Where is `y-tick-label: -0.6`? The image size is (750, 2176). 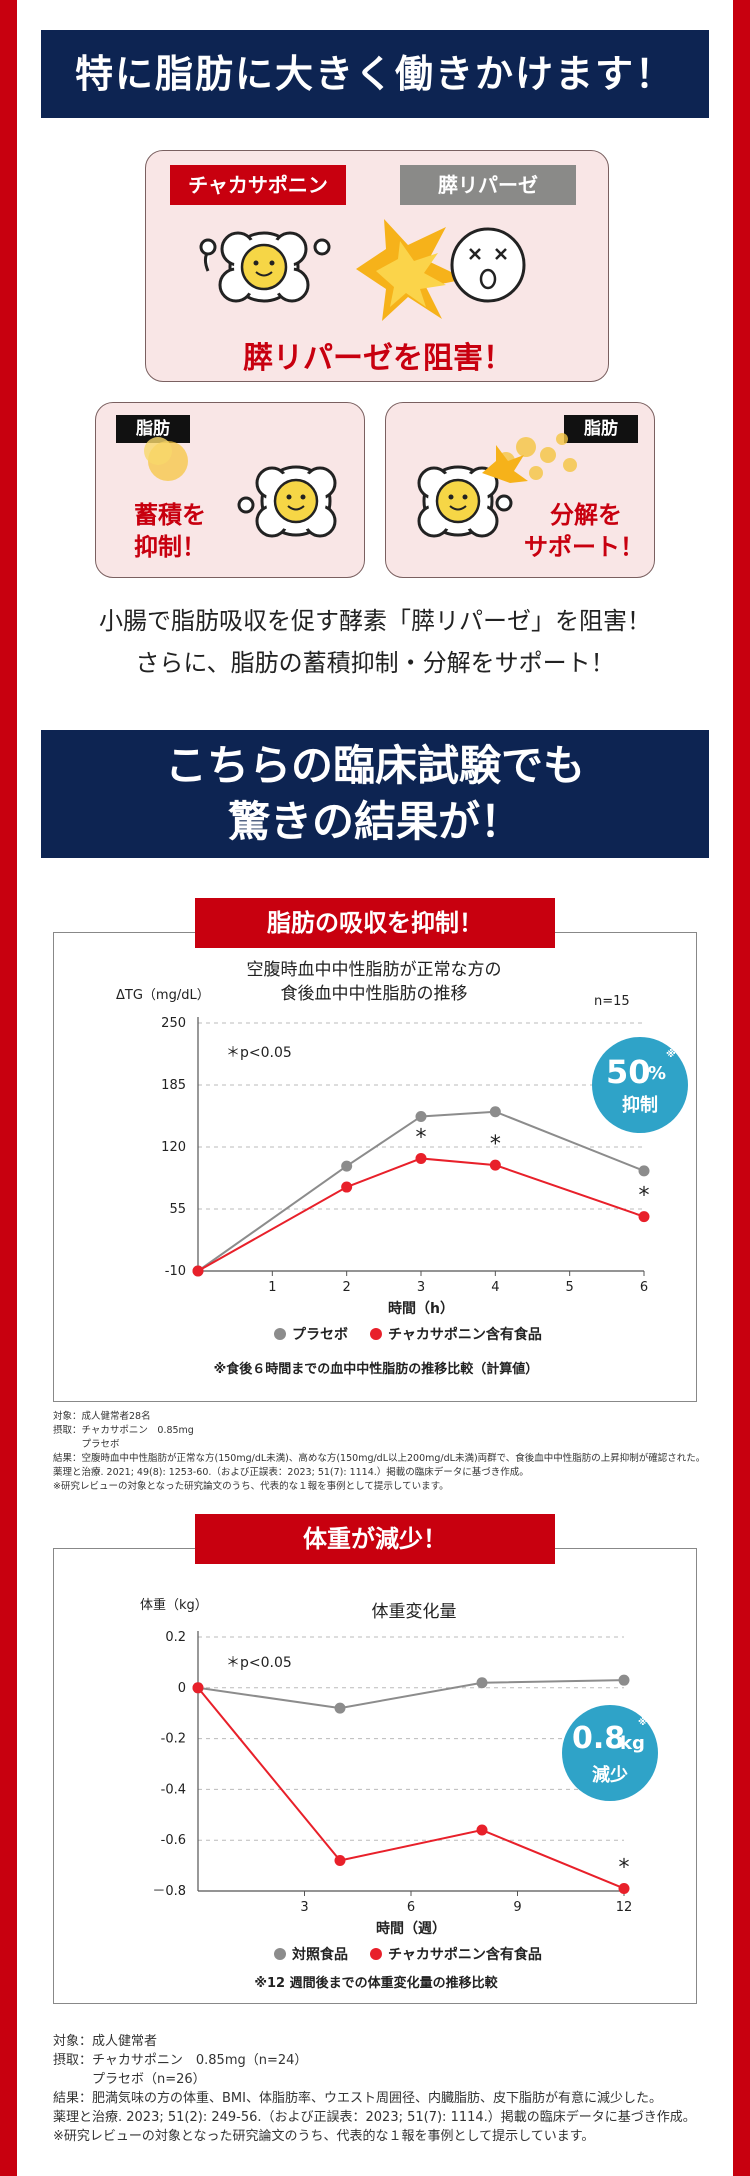 y-tick-label: -0.6 is located at coordinates (173, 1840).